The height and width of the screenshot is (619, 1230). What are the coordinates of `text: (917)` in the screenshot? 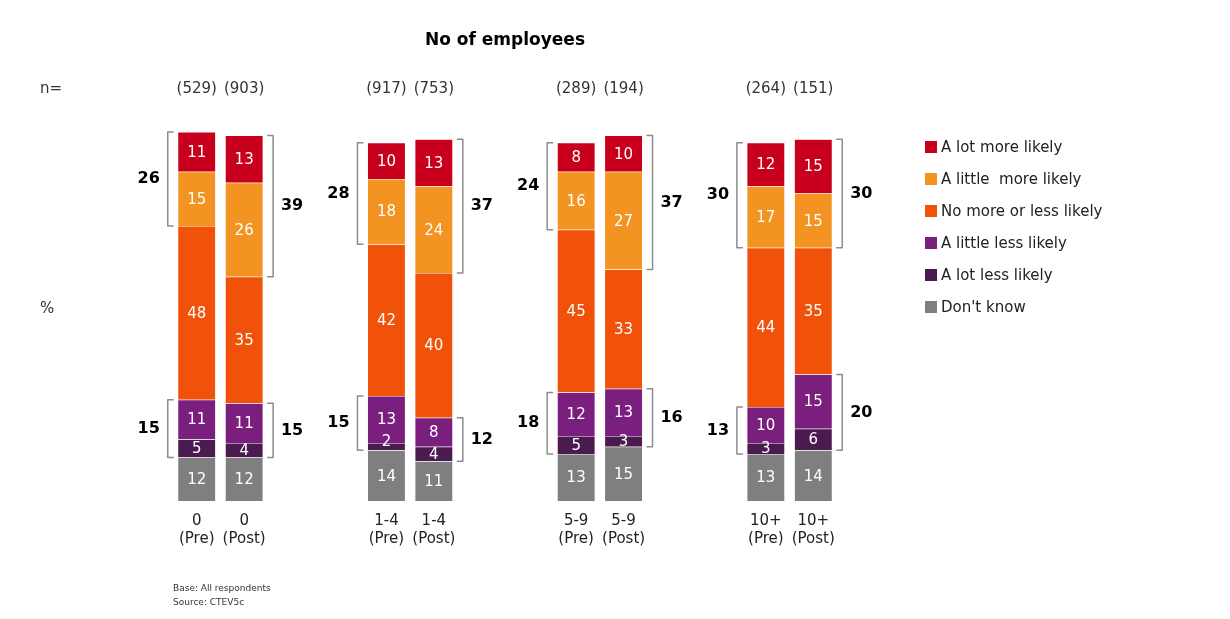 It's located at (386, 87).